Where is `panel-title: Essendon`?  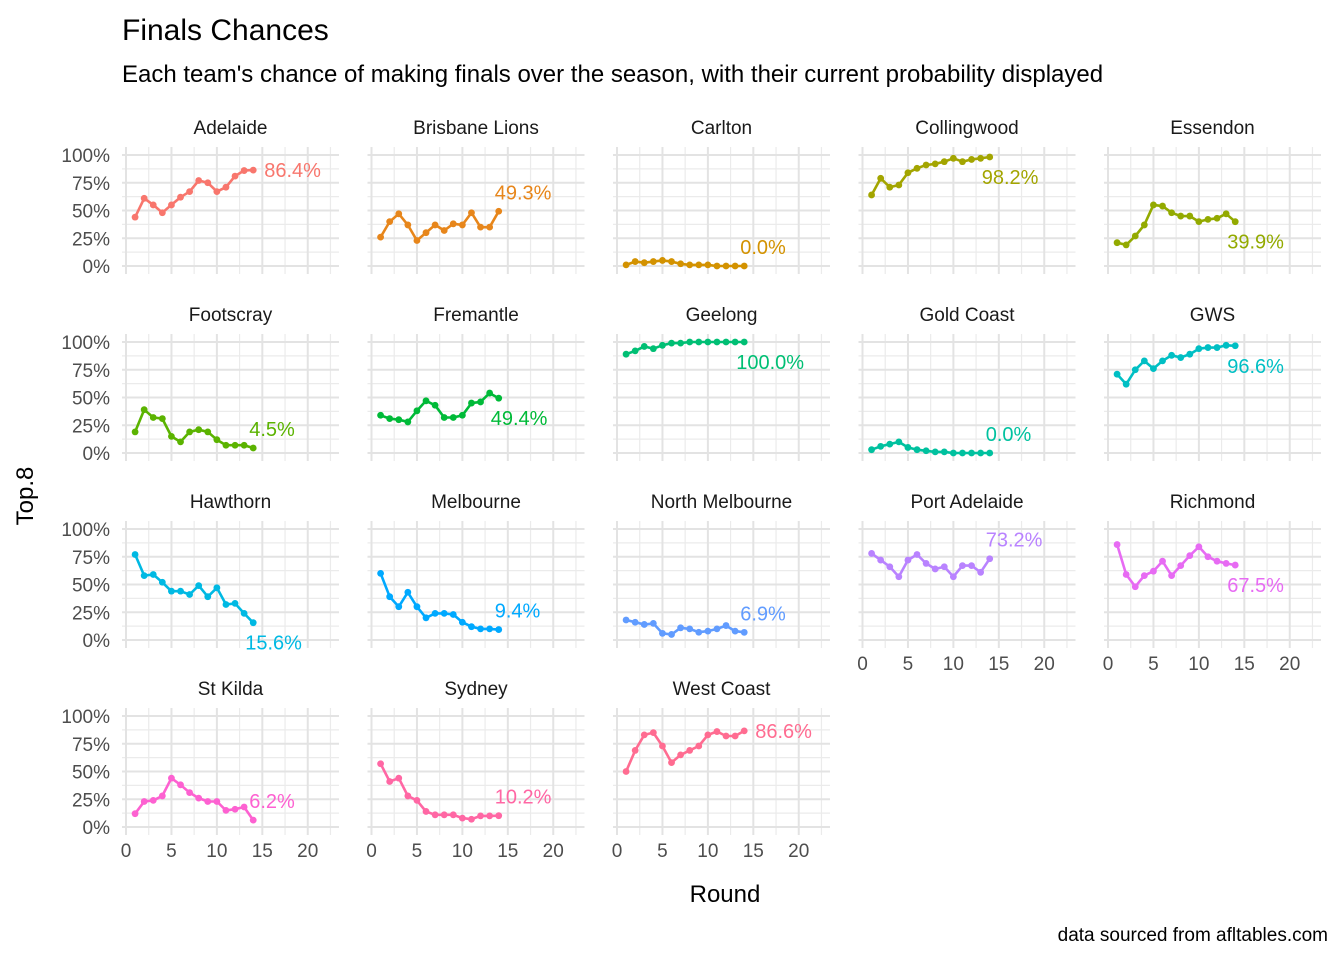 panel-title: Essendon is located at coordinates (1212, 128).